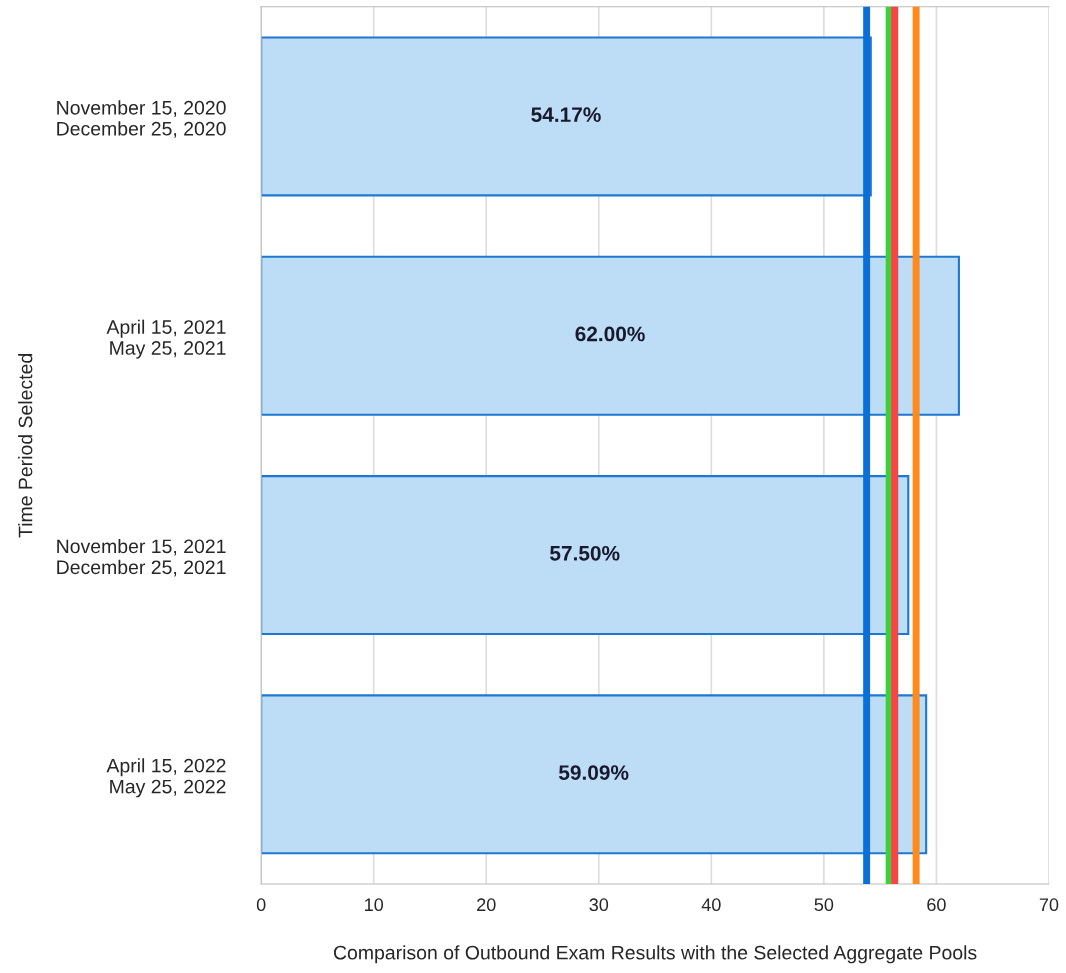  I want to click on x-axis-title: Comparison of Outbound Exam Results with the Selected Aggregate Pools, so click(655, 954).